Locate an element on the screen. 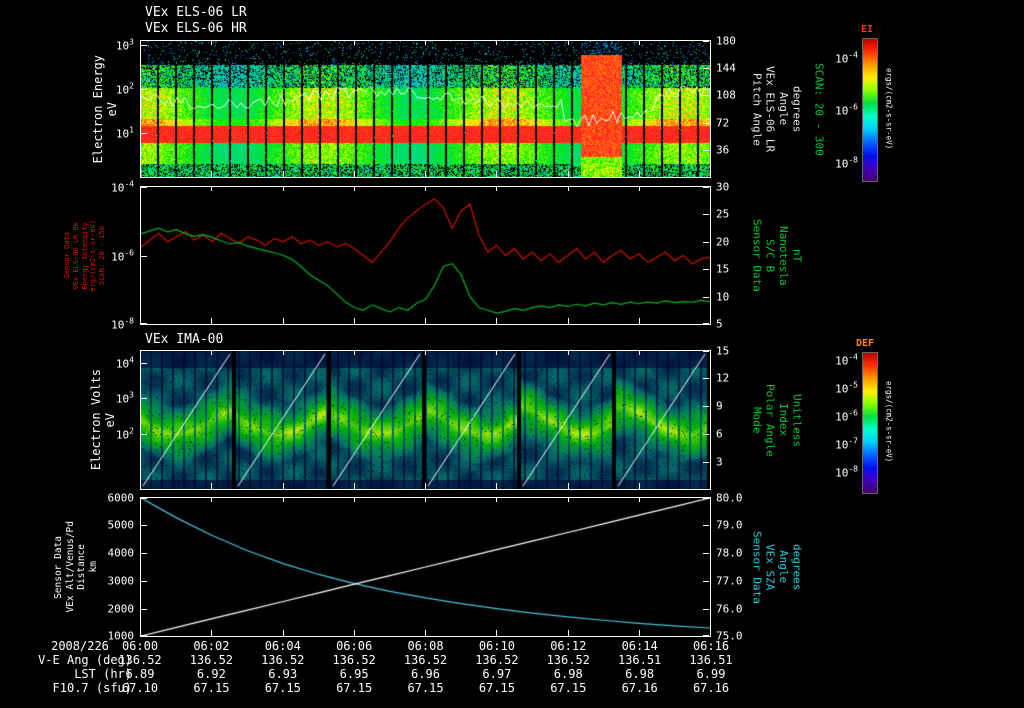 The height and width of the screenshot is (708, 1024). els-scan-label-line: SCAN: 20 - 300 is located at coordinates (819, 109).